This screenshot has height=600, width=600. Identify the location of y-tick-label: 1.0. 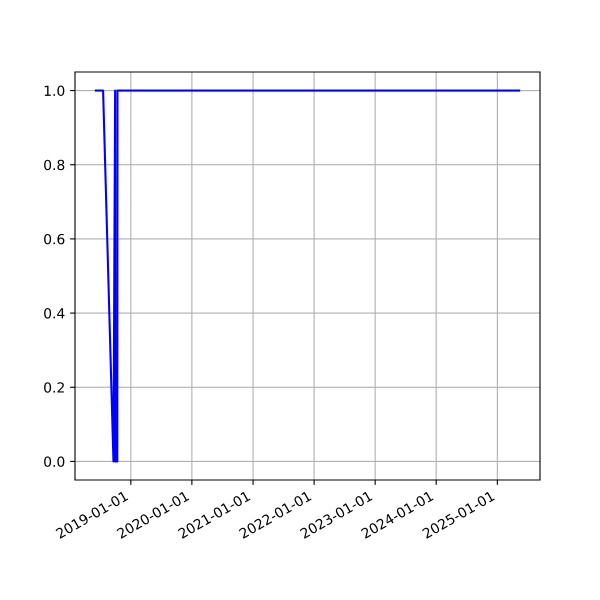
(54, 91).